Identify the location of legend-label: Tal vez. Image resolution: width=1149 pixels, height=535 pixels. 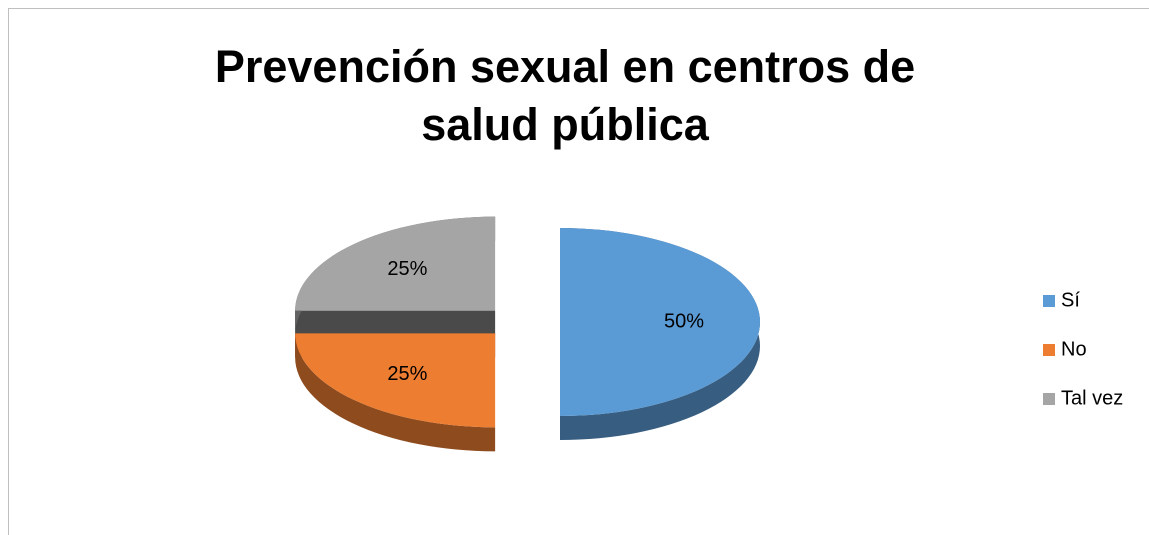
(1092, 398).